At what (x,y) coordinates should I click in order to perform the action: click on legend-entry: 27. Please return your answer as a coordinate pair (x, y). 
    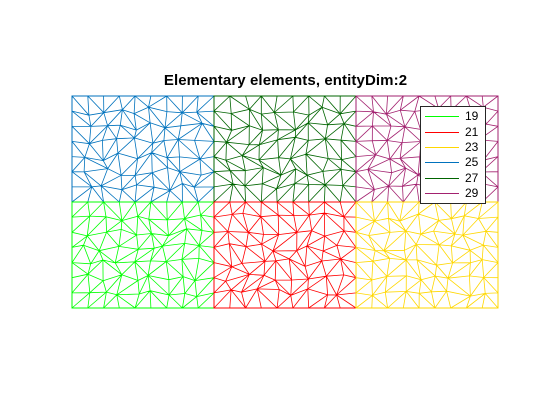
    Looking at the image, I should click on (453, 178).